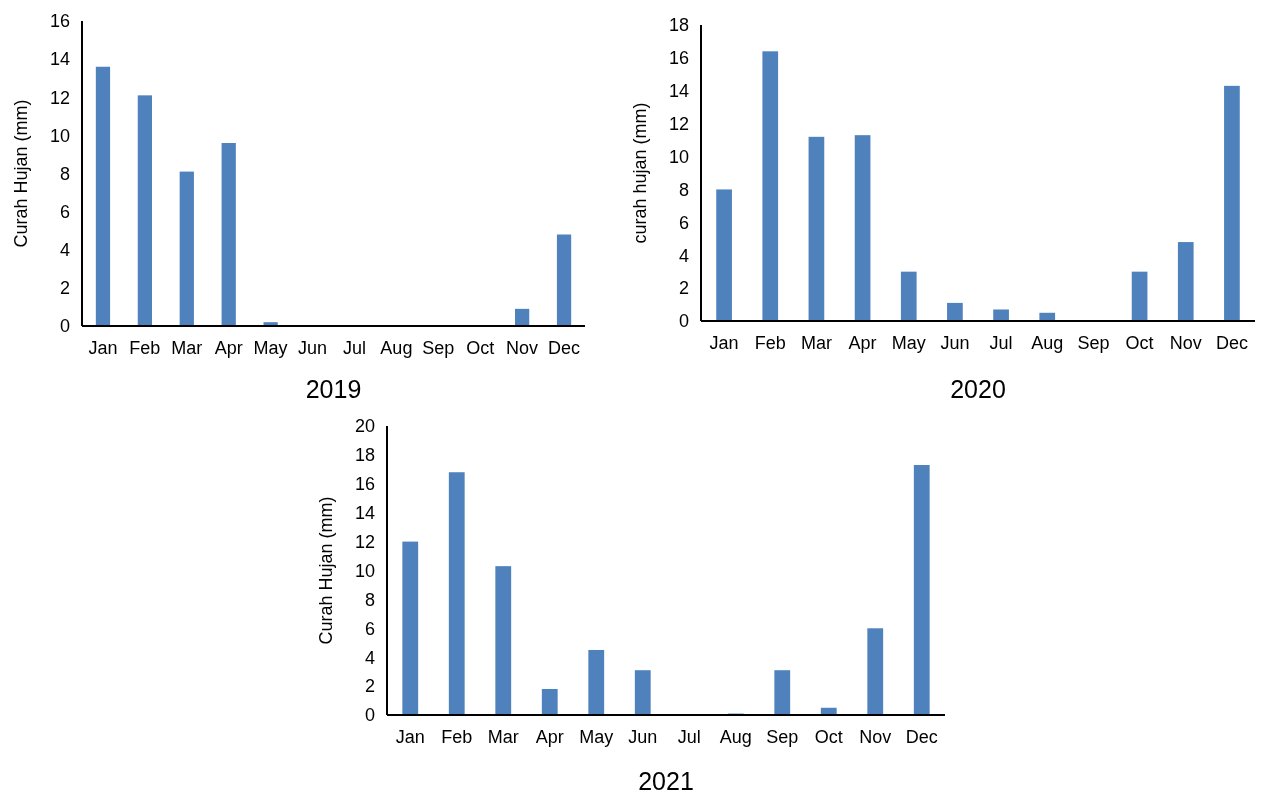 The height and width of the screenshot is (794, 1264). I want to click on text: 2019, so click(333, 389).